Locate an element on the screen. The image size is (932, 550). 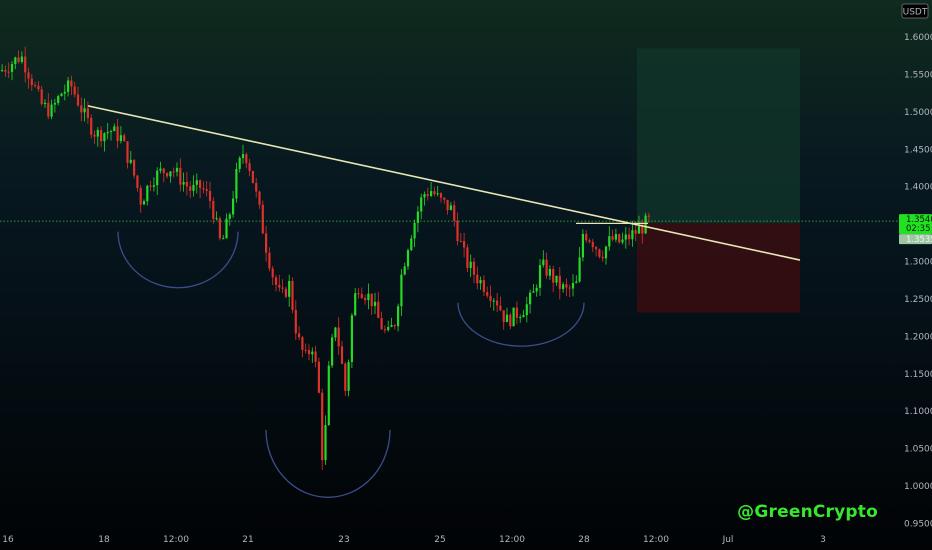
price-tick-label: 1.1000 is located at coordinates (918, 412).